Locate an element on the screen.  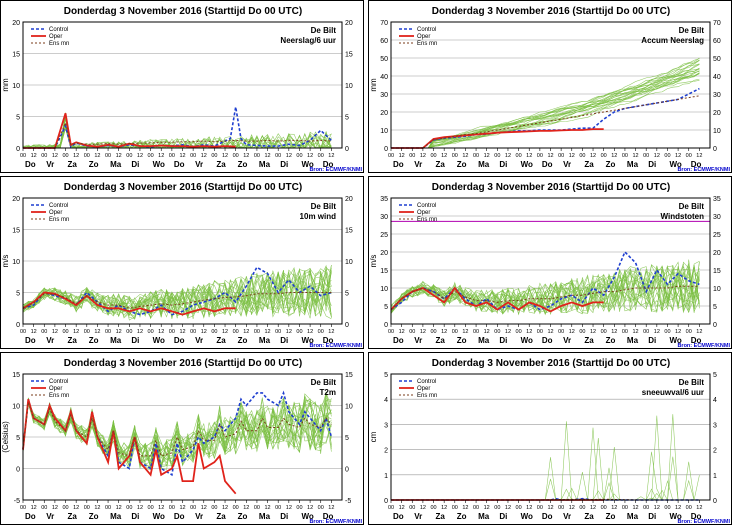
y-tick-label-right: 3 is located at coordinates (715, 425).